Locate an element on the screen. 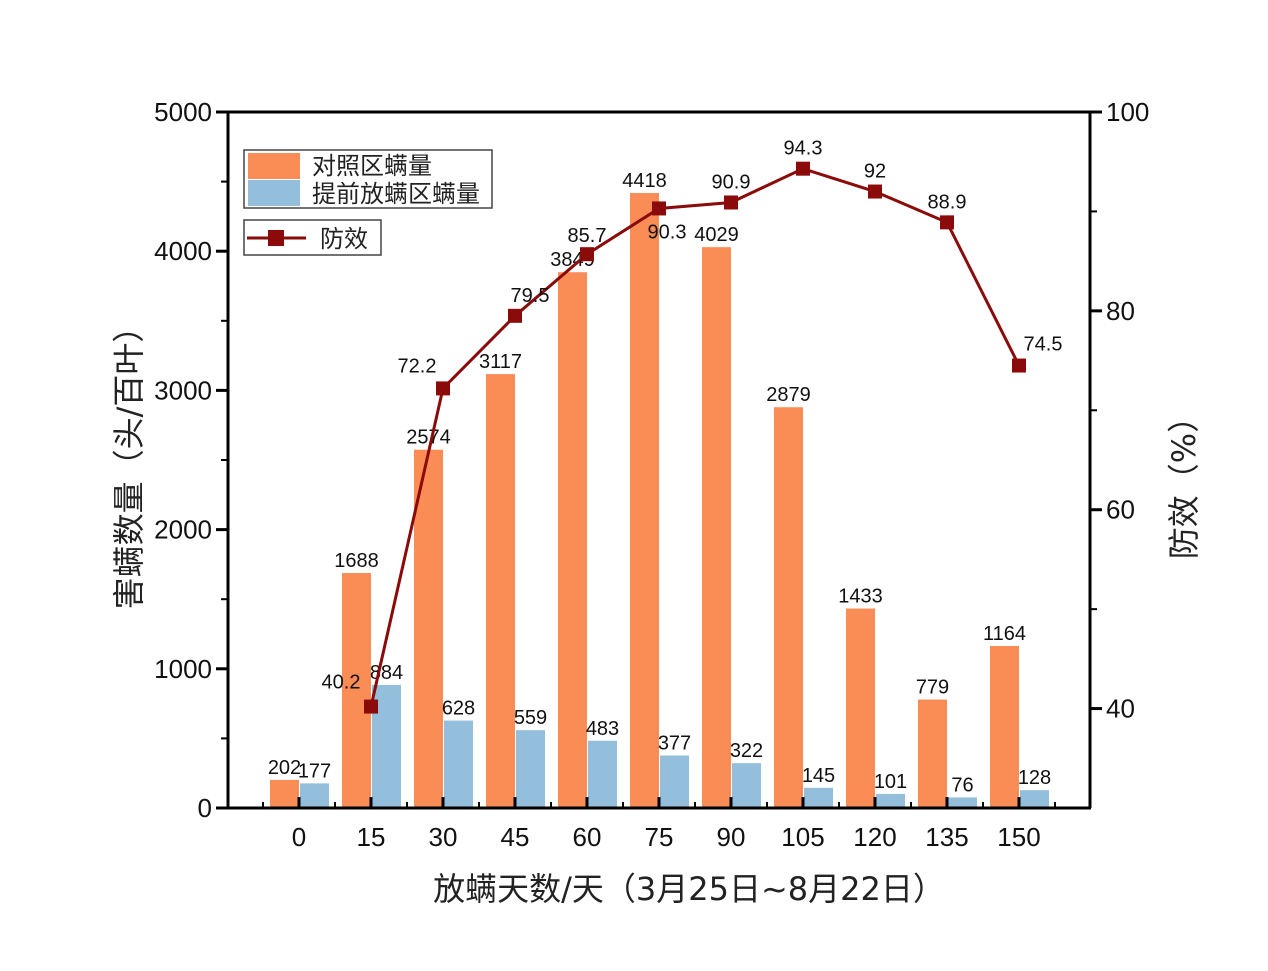 The image size is (1268, 971). bar-label-control: 3117 is located at coordinates (500, 362).